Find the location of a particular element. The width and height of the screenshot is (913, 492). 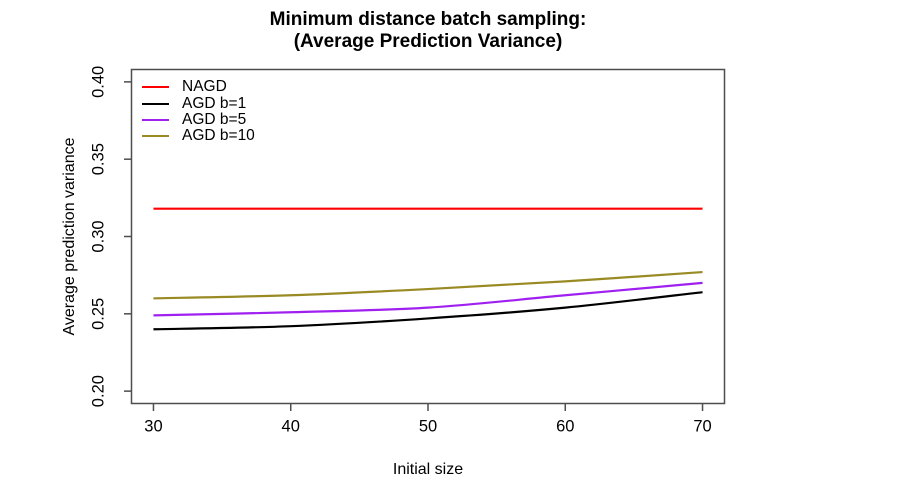

chart-title-line-2: (Average Prediction Variance) is located at coordinates (428, 41).